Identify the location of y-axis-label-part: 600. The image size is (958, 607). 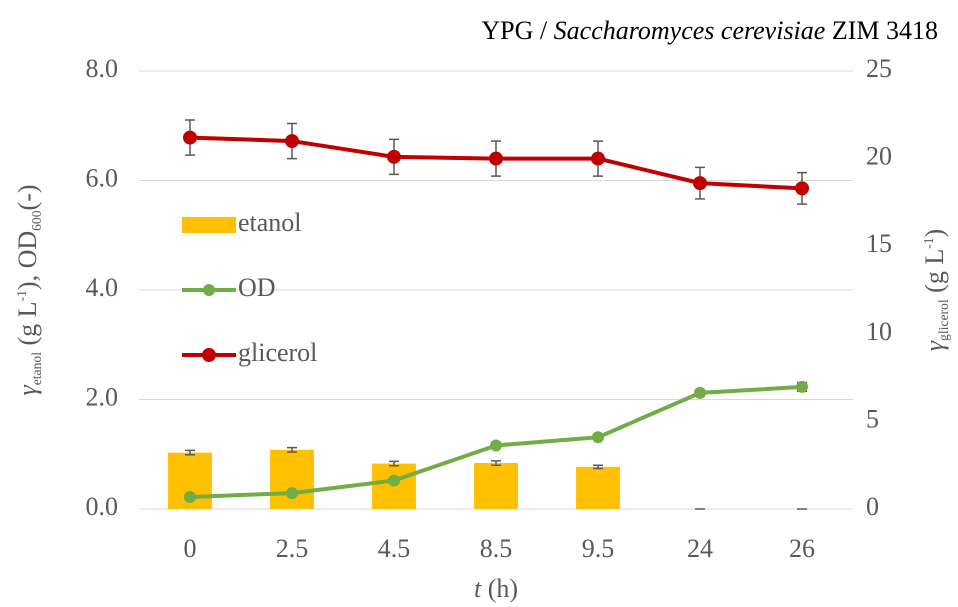
(36, 220).